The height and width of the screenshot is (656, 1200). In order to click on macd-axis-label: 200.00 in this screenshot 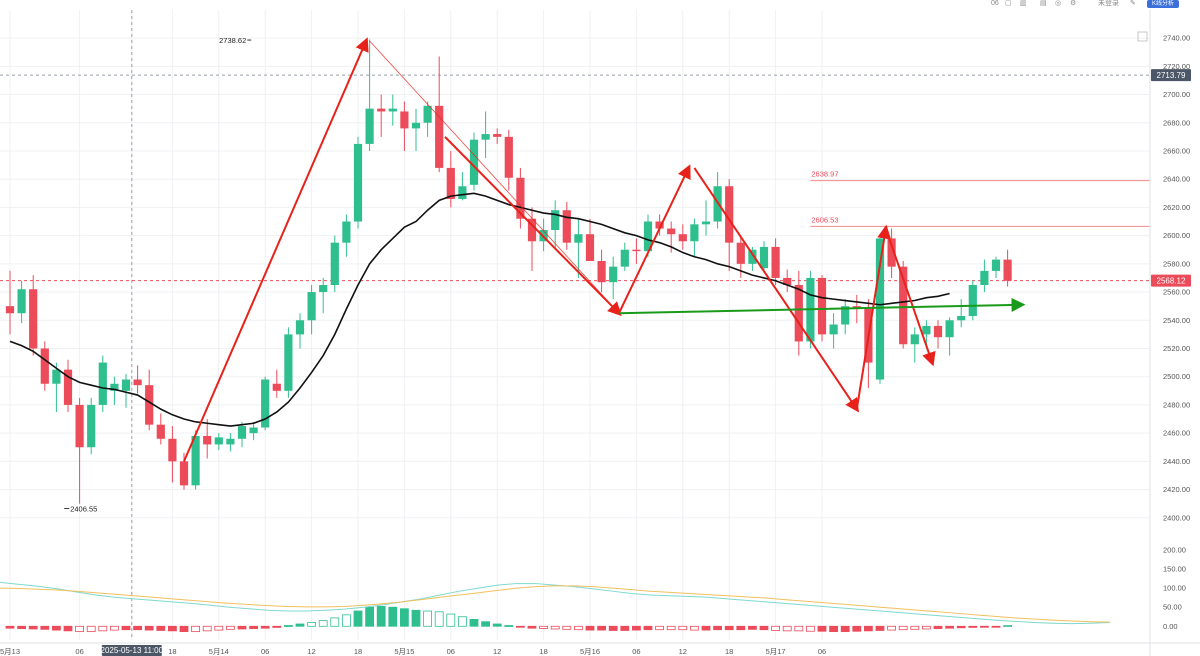, I will do `click(1174, 550)`.